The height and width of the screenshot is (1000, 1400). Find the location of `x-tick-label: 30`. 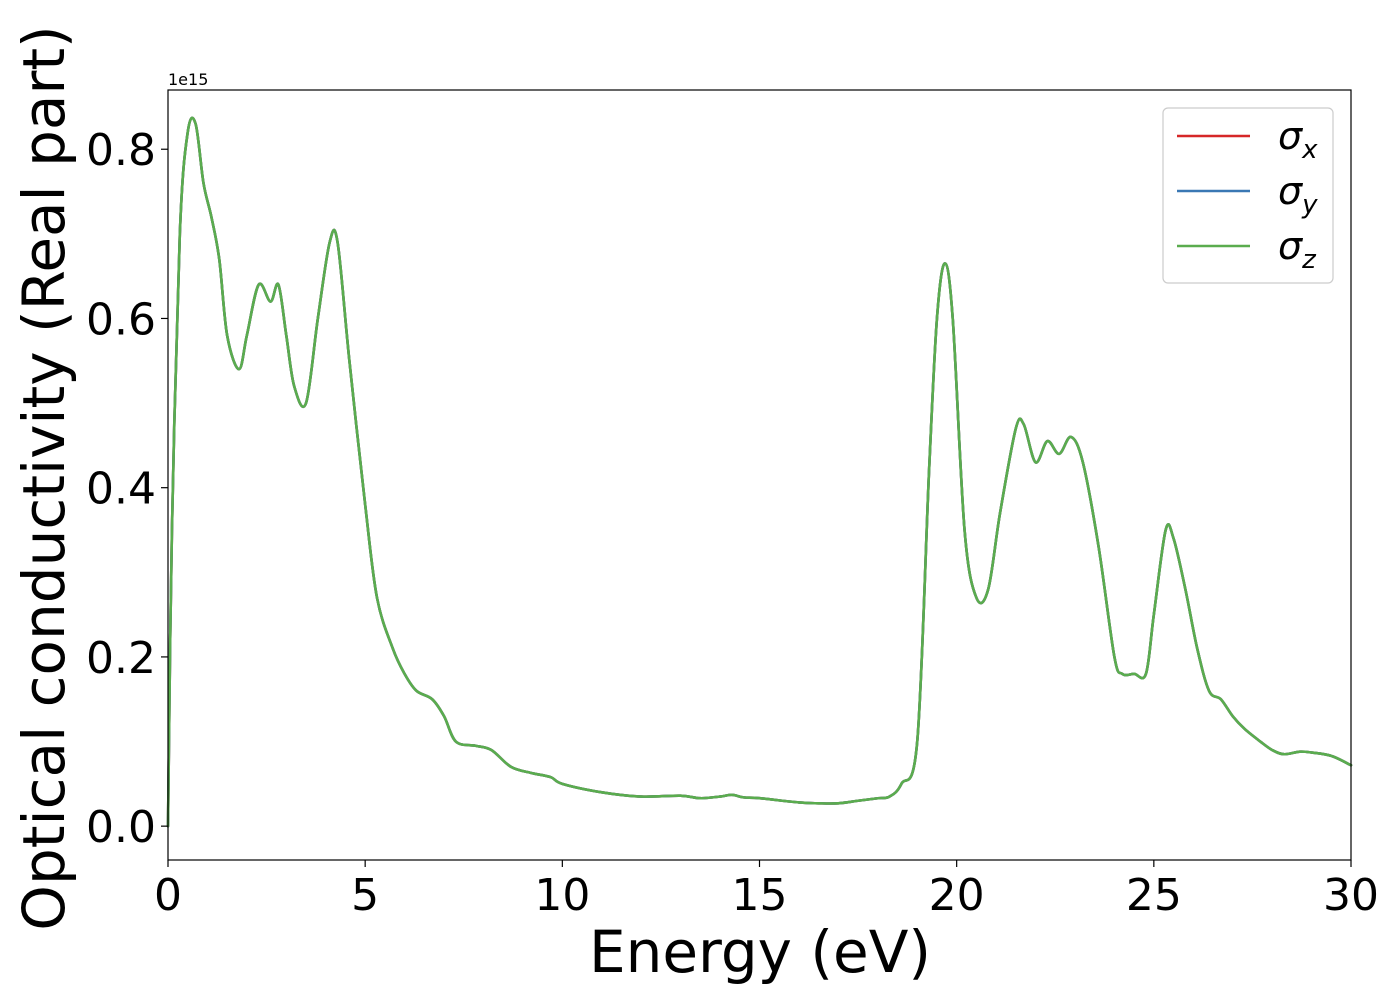

x-tick-label: 30 is located at coordinates (1351, 895).